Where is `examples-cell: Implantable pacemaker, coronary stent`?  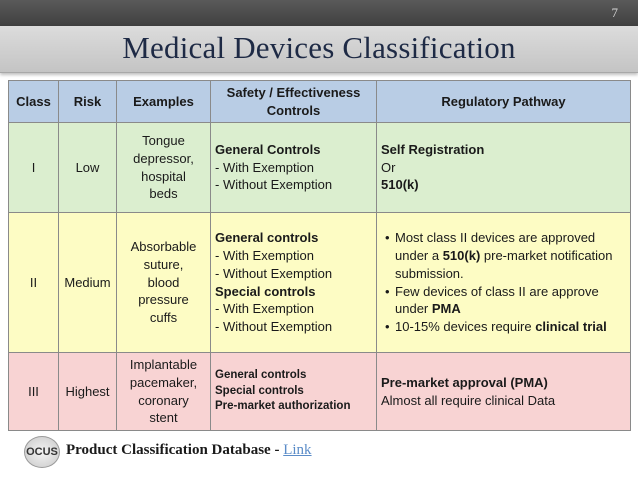 examples-cell: Implantable pacemaker, coronary stent is located at coordinates (163, 391).